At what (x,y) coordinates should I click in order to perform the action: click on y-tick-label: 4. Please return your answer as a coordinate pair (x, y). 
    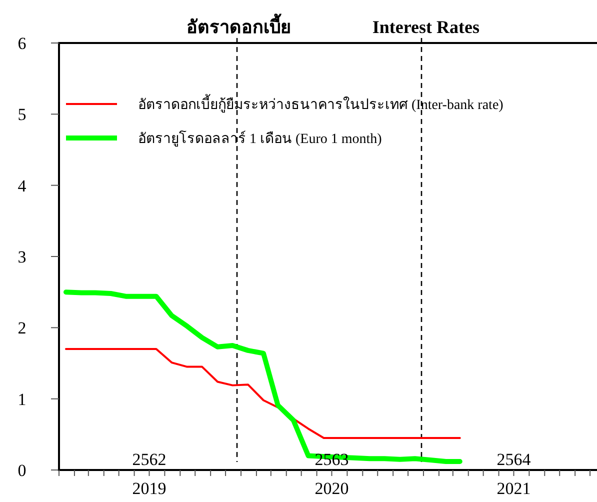
    Looking at the image, I should click on (22, 186).